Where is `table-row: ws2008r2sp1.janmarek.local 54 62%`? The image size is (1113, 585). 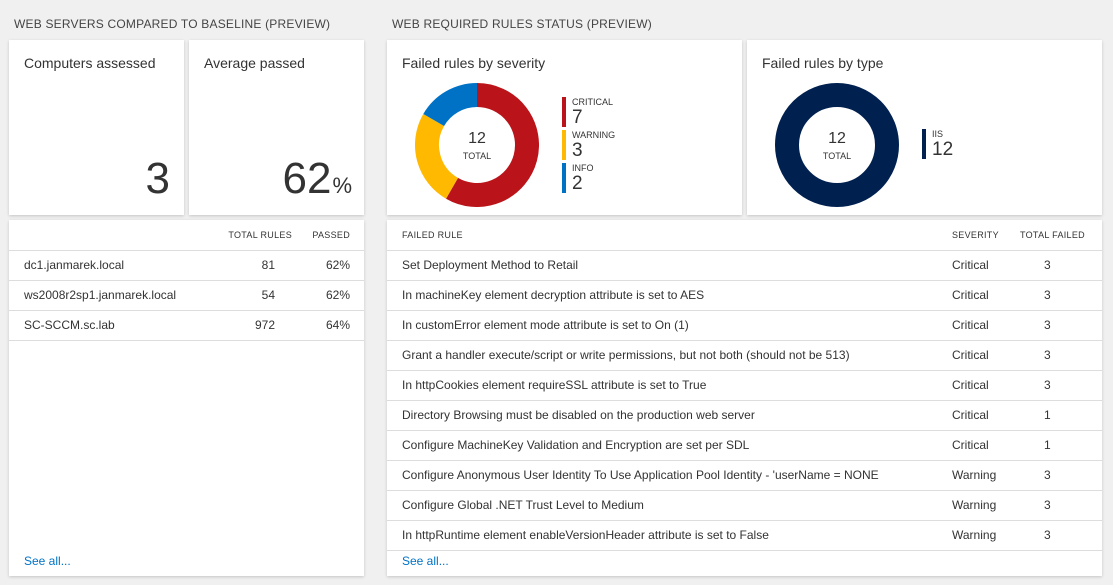 table-row: ws2008r2sp1.janmarek.local 54 62% is located at coordinates (186, 295).